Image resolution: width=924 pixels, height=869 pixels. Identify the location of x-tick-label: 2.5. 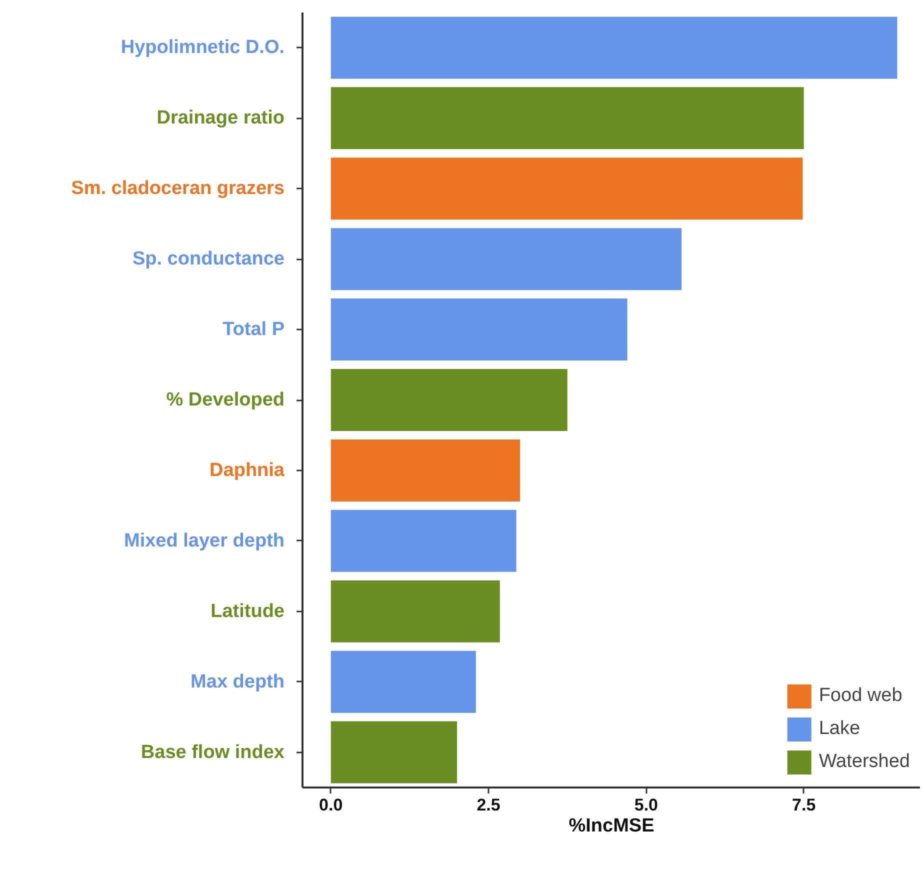
(488, 805).